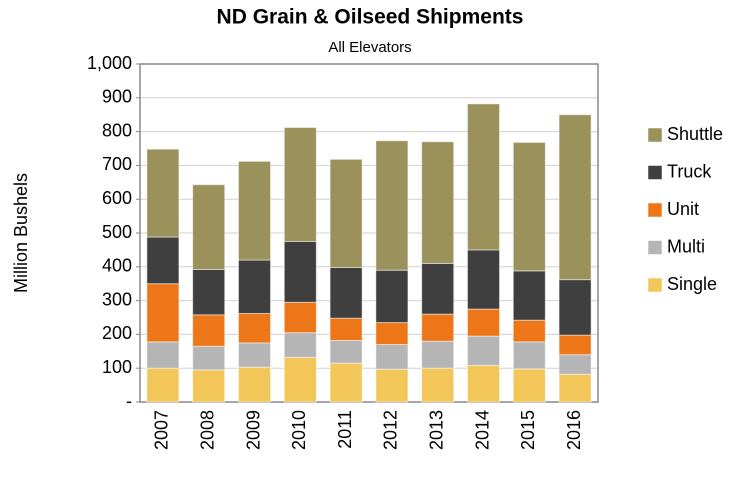 The image size is (741, 481). I want to click on legend-label: Shuttle, so click(695, 134).